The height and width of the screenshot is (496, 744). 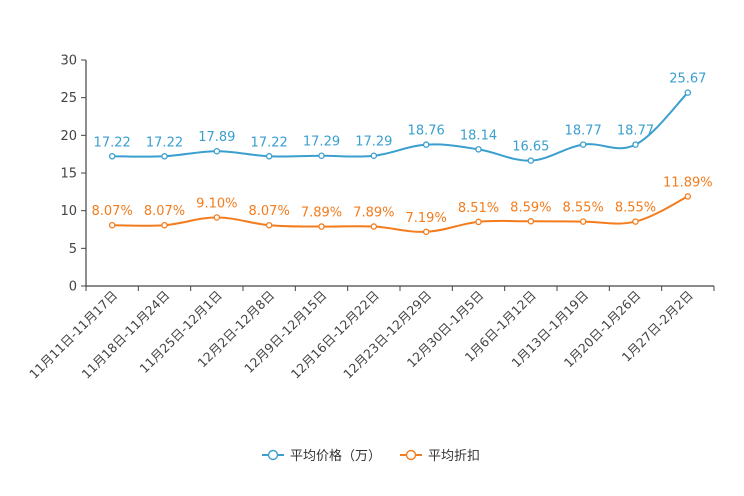 I want to click on x-tick-label: 12月16日-12月22日, so click(x=335, y=335).